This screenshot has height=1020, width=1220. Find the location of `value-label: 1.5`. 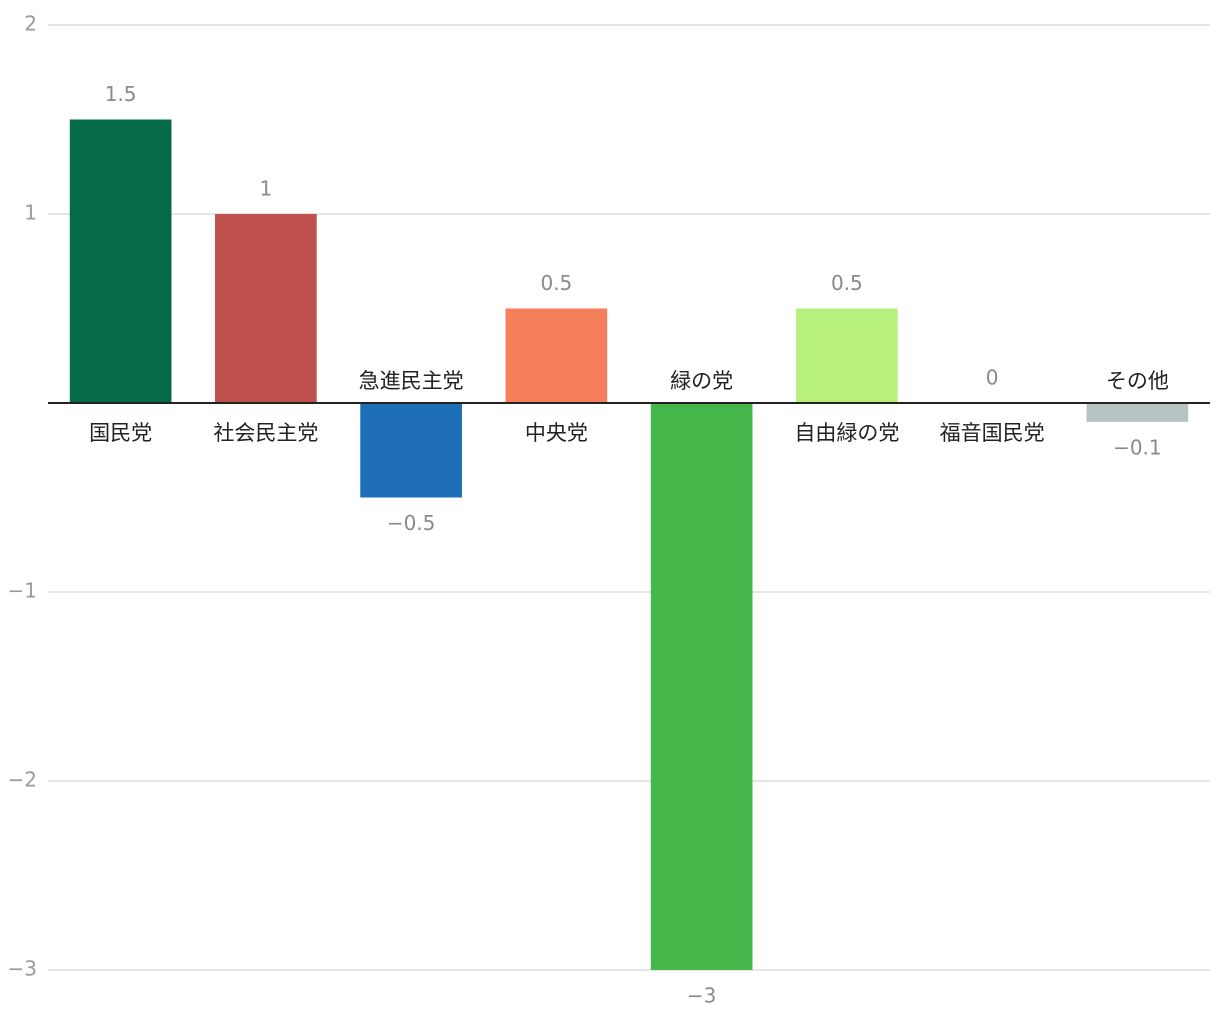

value-label: 1.5 is located at coordinates (121, 94).